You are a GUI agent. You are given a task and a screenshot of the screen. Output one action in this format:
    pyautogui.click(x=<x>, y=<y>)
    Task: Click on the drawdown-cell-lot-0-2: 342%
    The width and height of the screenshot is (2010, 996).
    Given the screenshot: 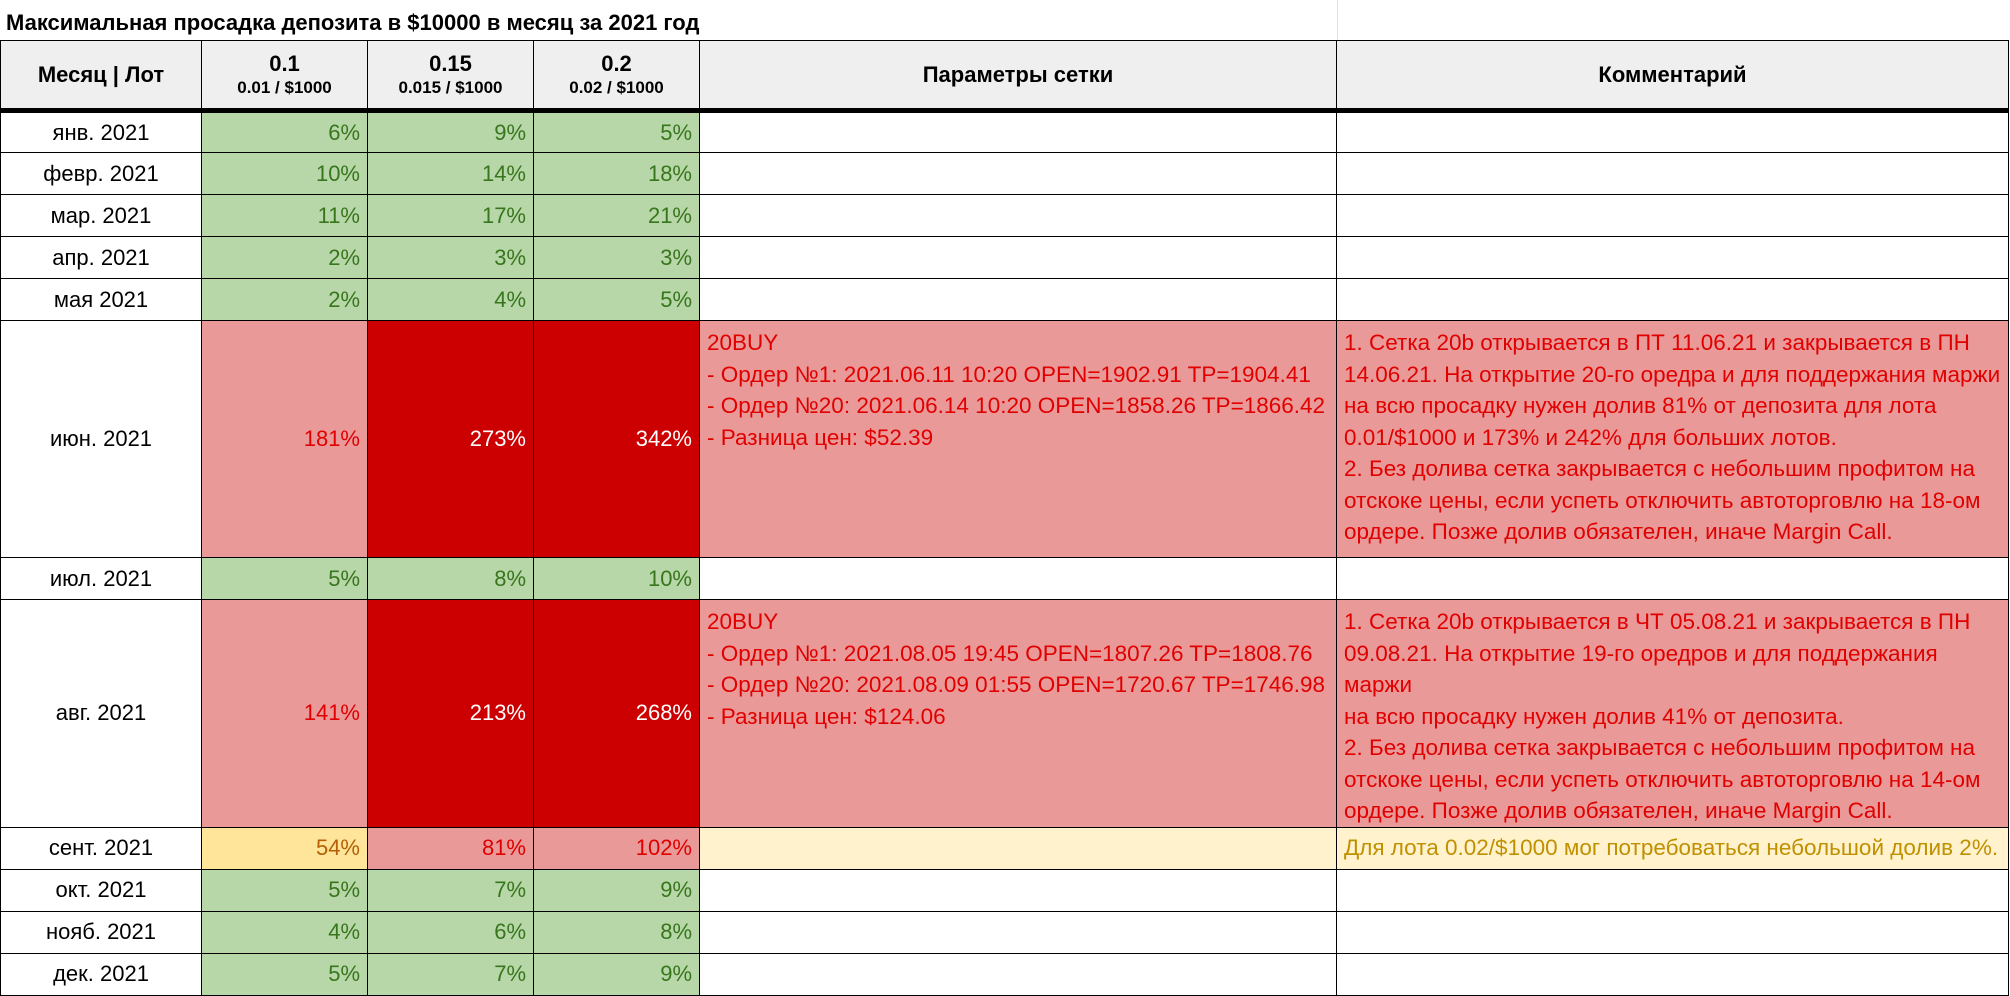 What is the action you would take?
    pyautogui.click(x=616, y=439)
    